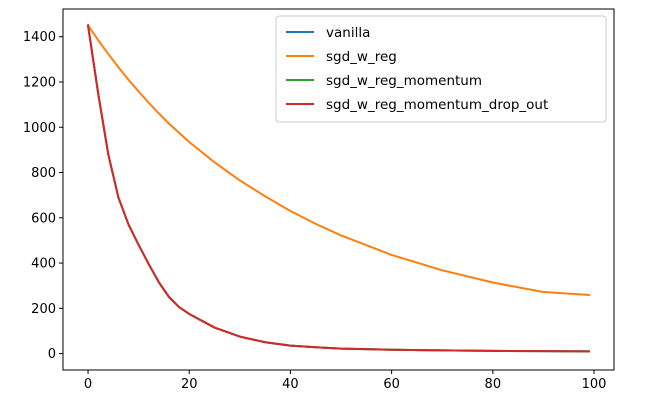 This screenshot has width=656, height=414. I want to click on legend-label-0: vanilla, so click(348, 33).